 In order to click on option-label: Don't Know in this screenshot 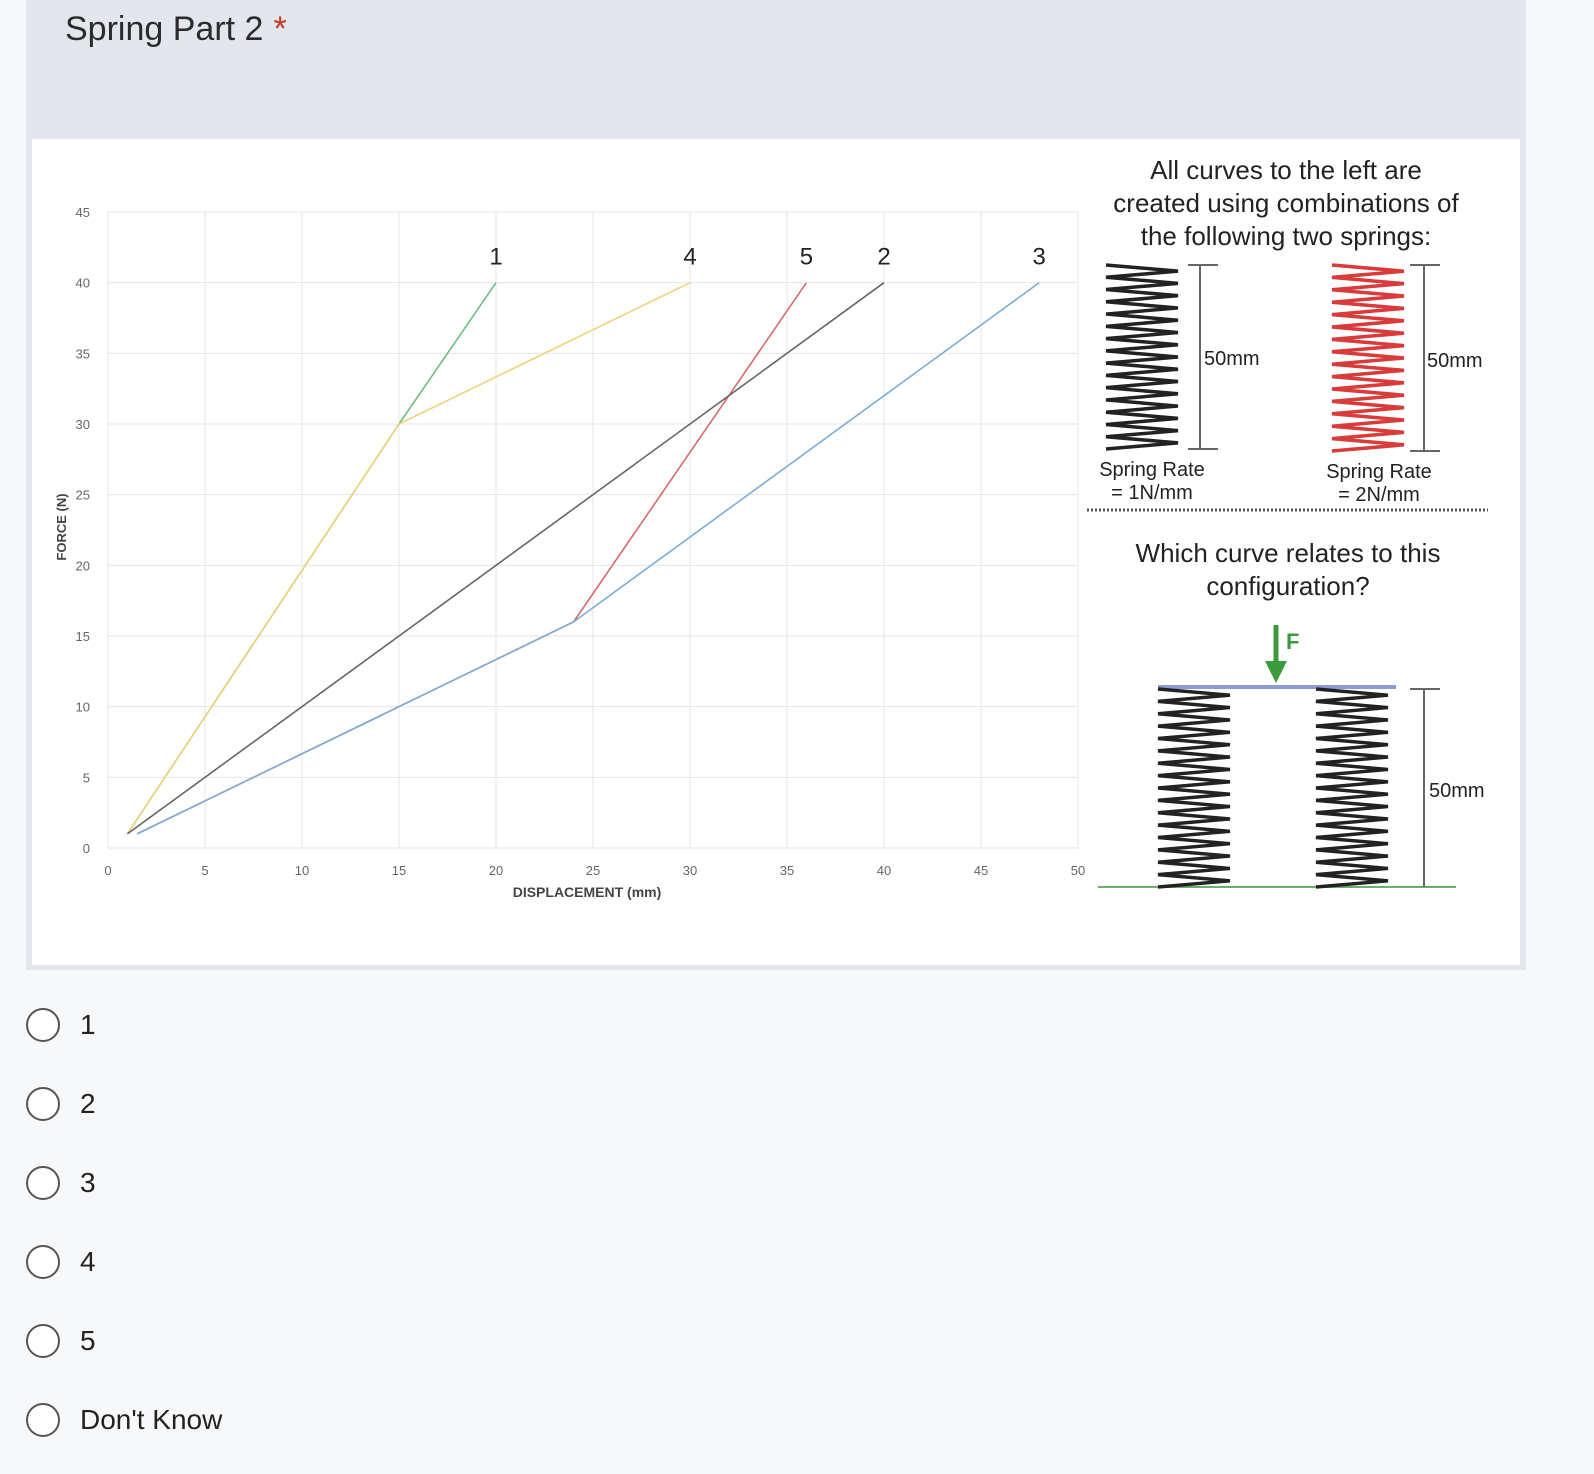, I will do `click(151, 1419)`.